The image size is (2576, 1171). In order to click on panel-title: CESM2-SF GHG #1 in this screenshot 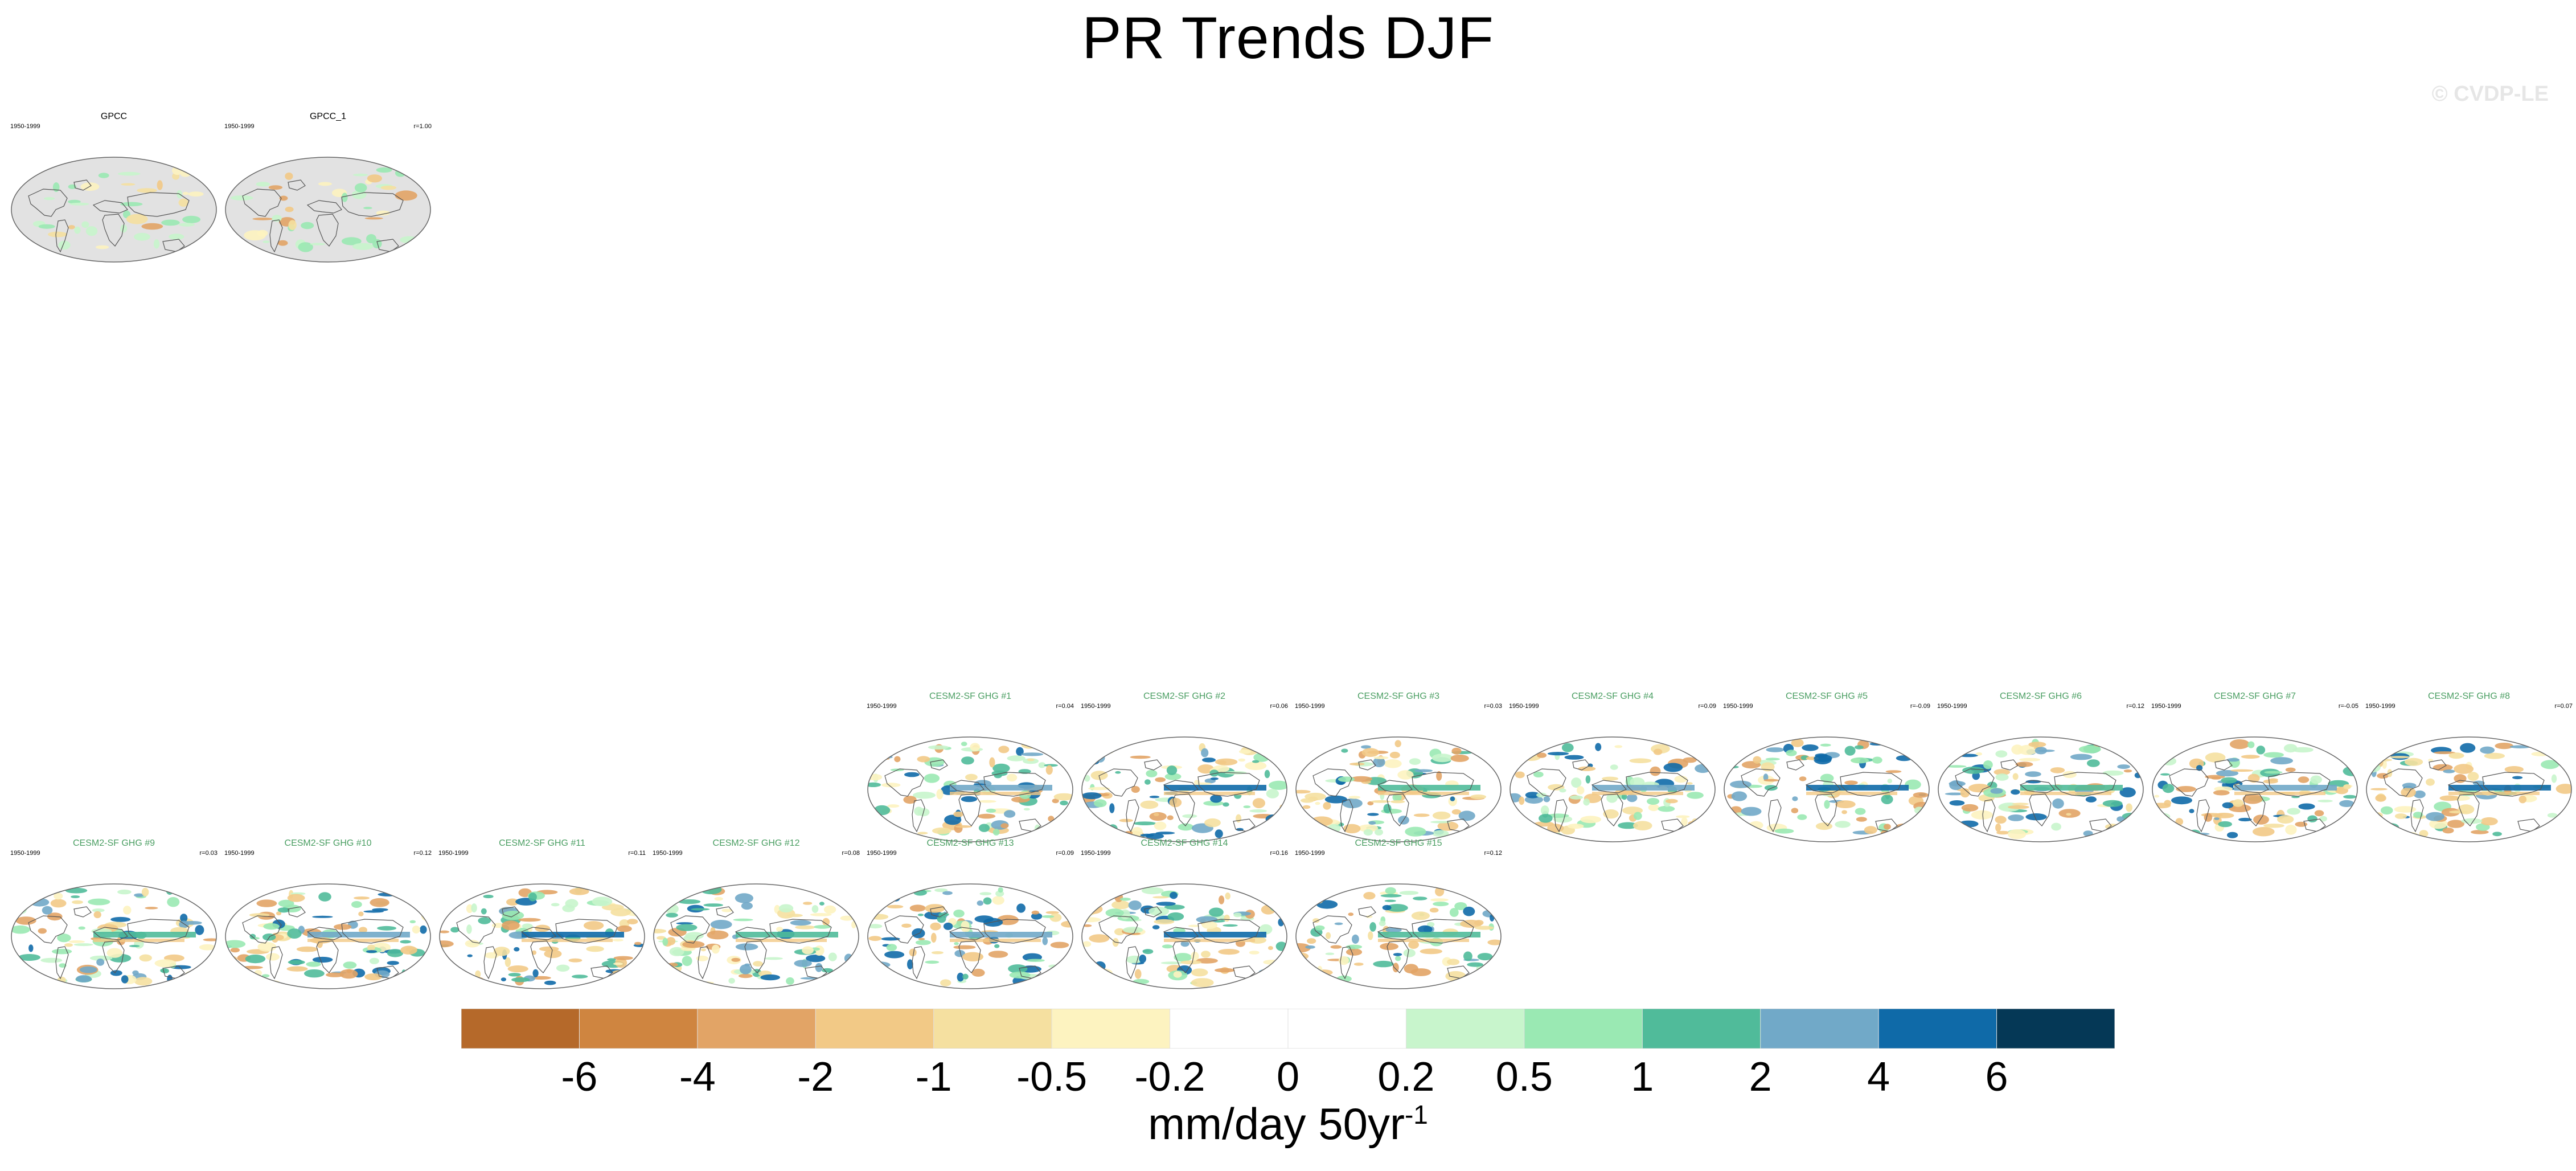, I will do `click(970, 696)`.